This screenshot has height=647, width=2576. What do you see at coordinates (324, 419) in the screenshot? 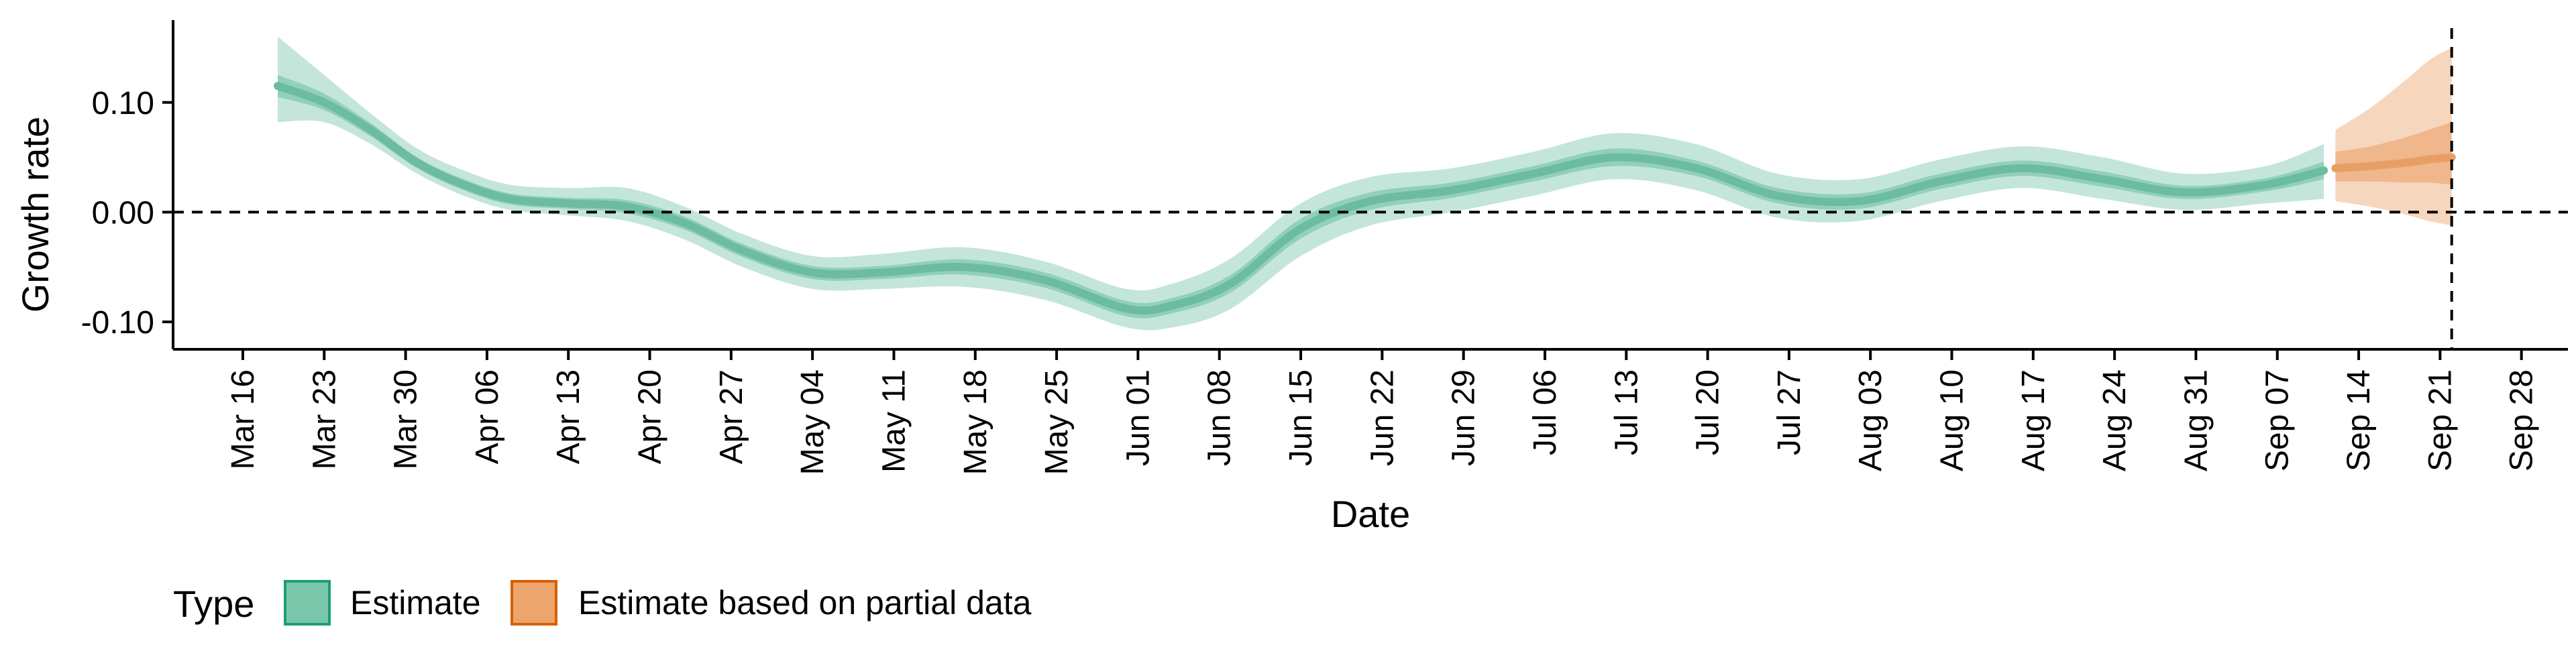
I see `x-tick-label: Mar 23` at bounding box center [324, 419].